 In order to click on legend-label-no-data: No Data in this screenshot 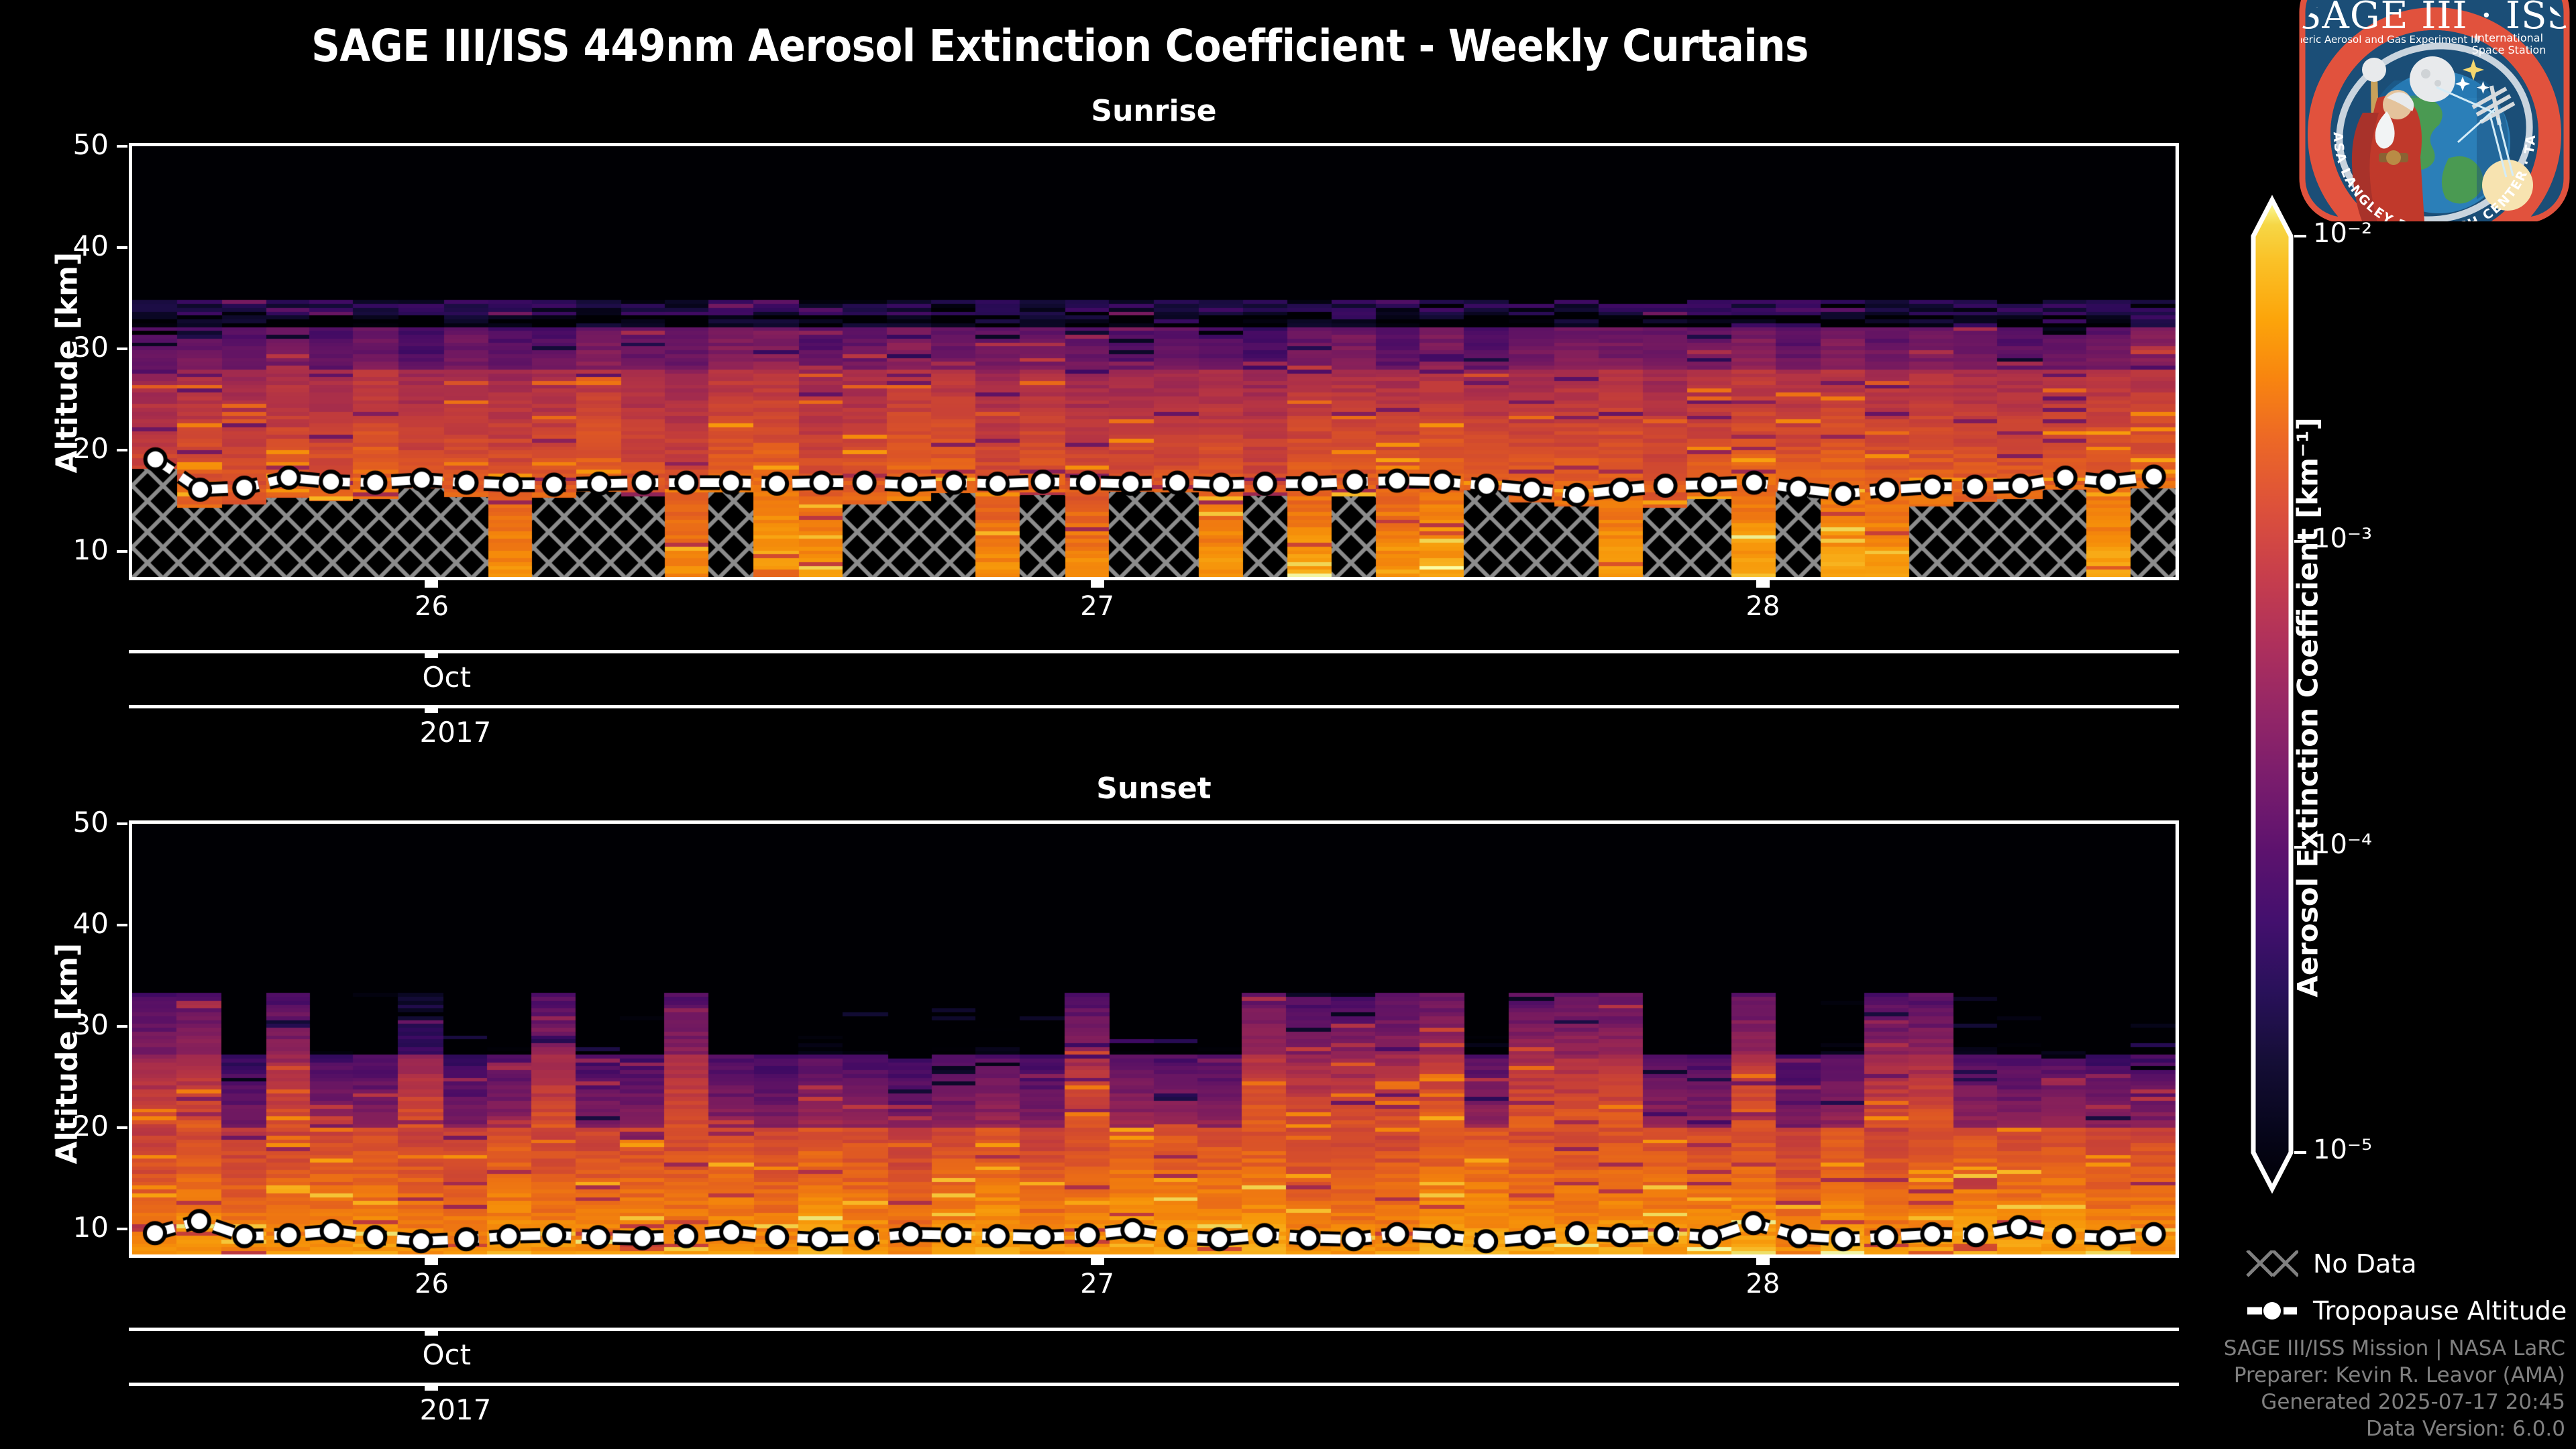, I will do `click(2365, 1264)`.